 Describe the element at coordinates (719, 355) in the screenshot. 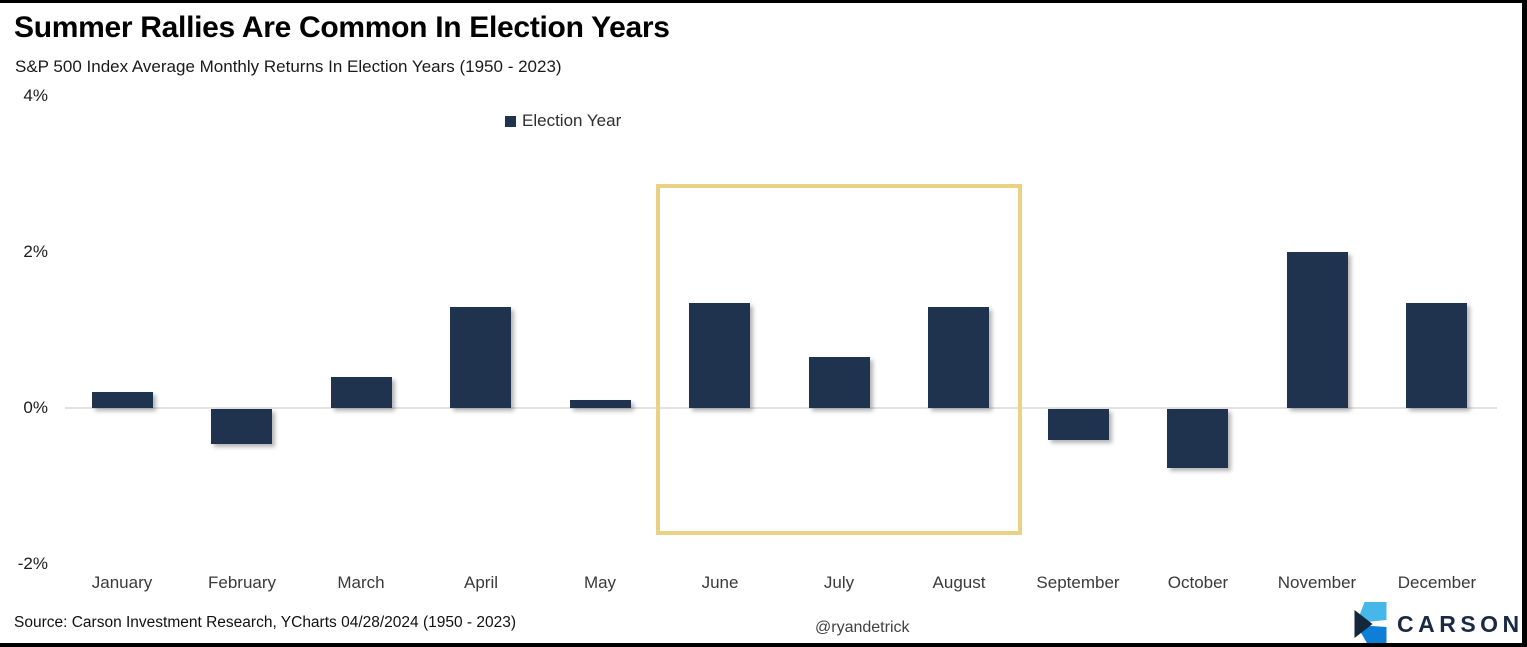

I see `bar-june` at that location.